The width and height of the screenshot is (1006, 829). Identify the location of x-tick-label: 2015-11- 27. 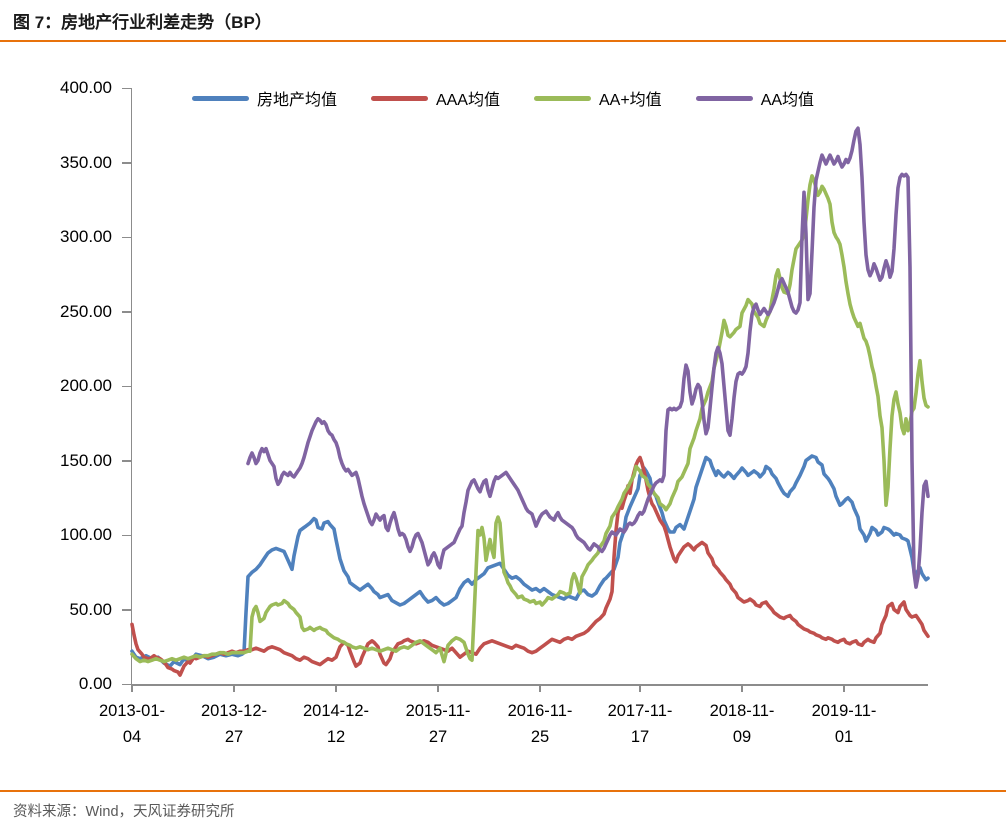
(438, 724).